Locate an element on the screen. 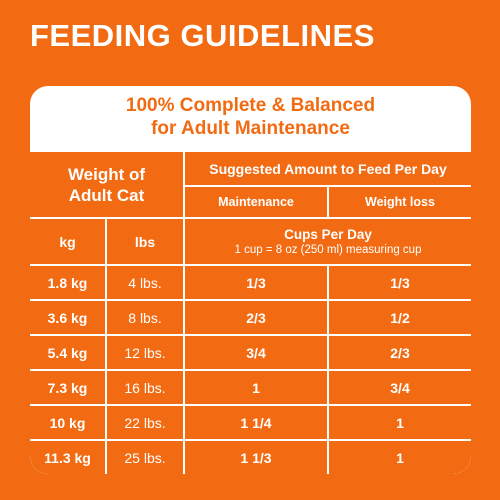 The width and height of the screenshot is (500, 500). cups-subtitle: 1 cup = 8 oz (250 ml) measuring cup is located at coordinates (328, 249).